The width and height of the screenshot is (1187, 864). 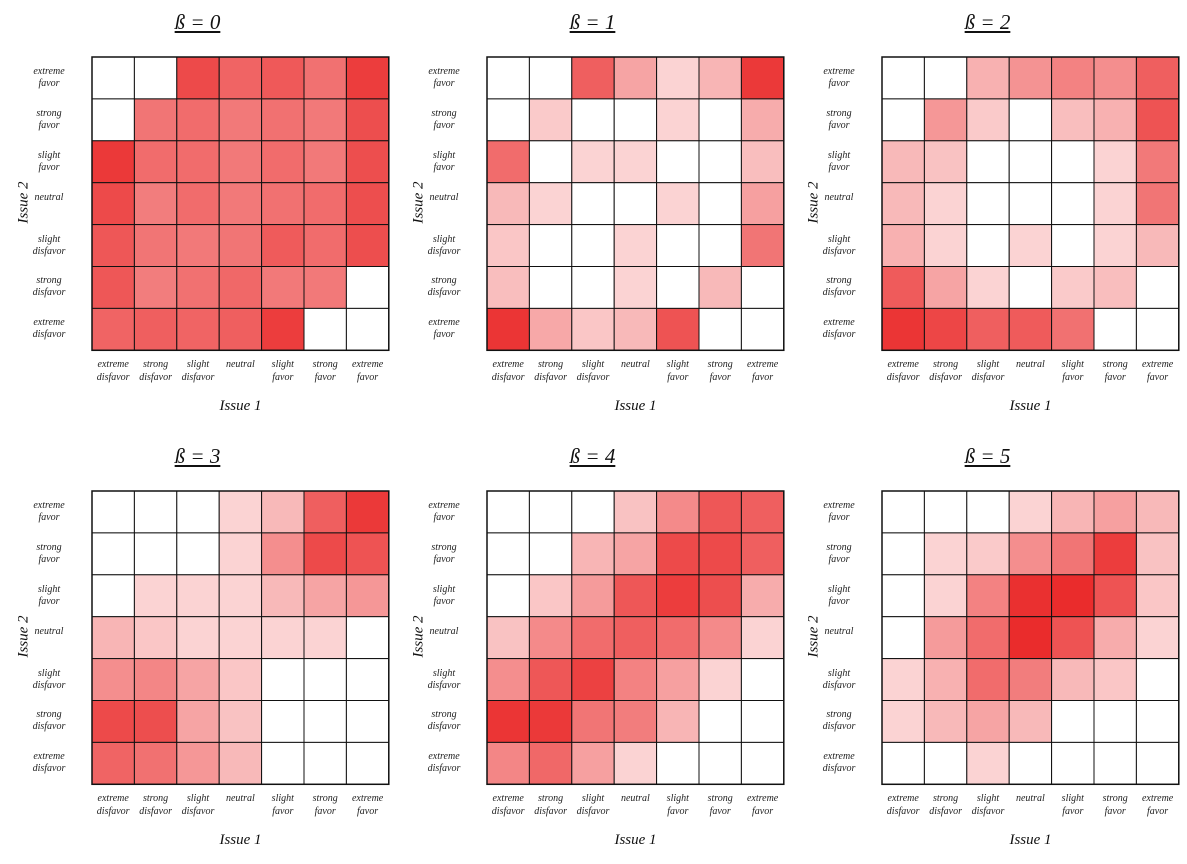 What do you see at coordinates (418, 202) in the screenshot?
I see `y-axis-title: Issue 2` at bounding box center [418, 202].